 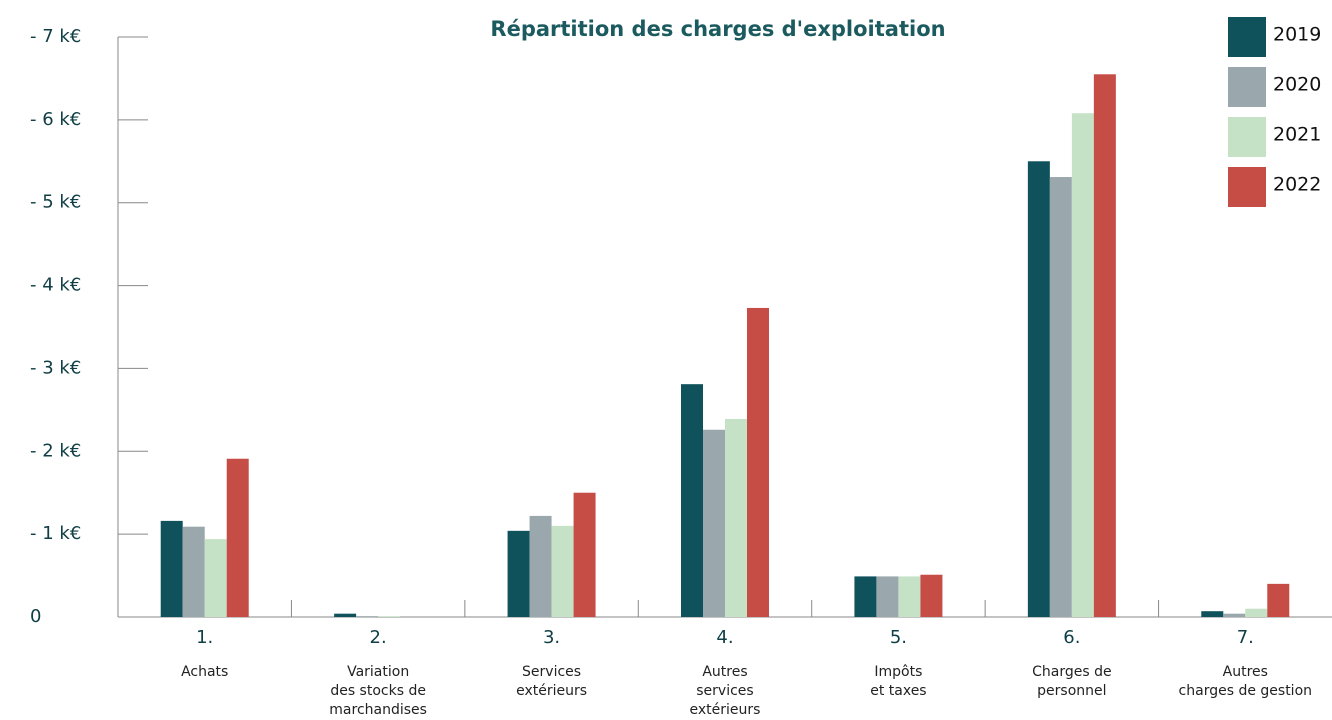 What do you see at coordinates (55, 533) in the screenshot?
I see `y-tick-label: - 1 k€` at bounding box center [55, 533].